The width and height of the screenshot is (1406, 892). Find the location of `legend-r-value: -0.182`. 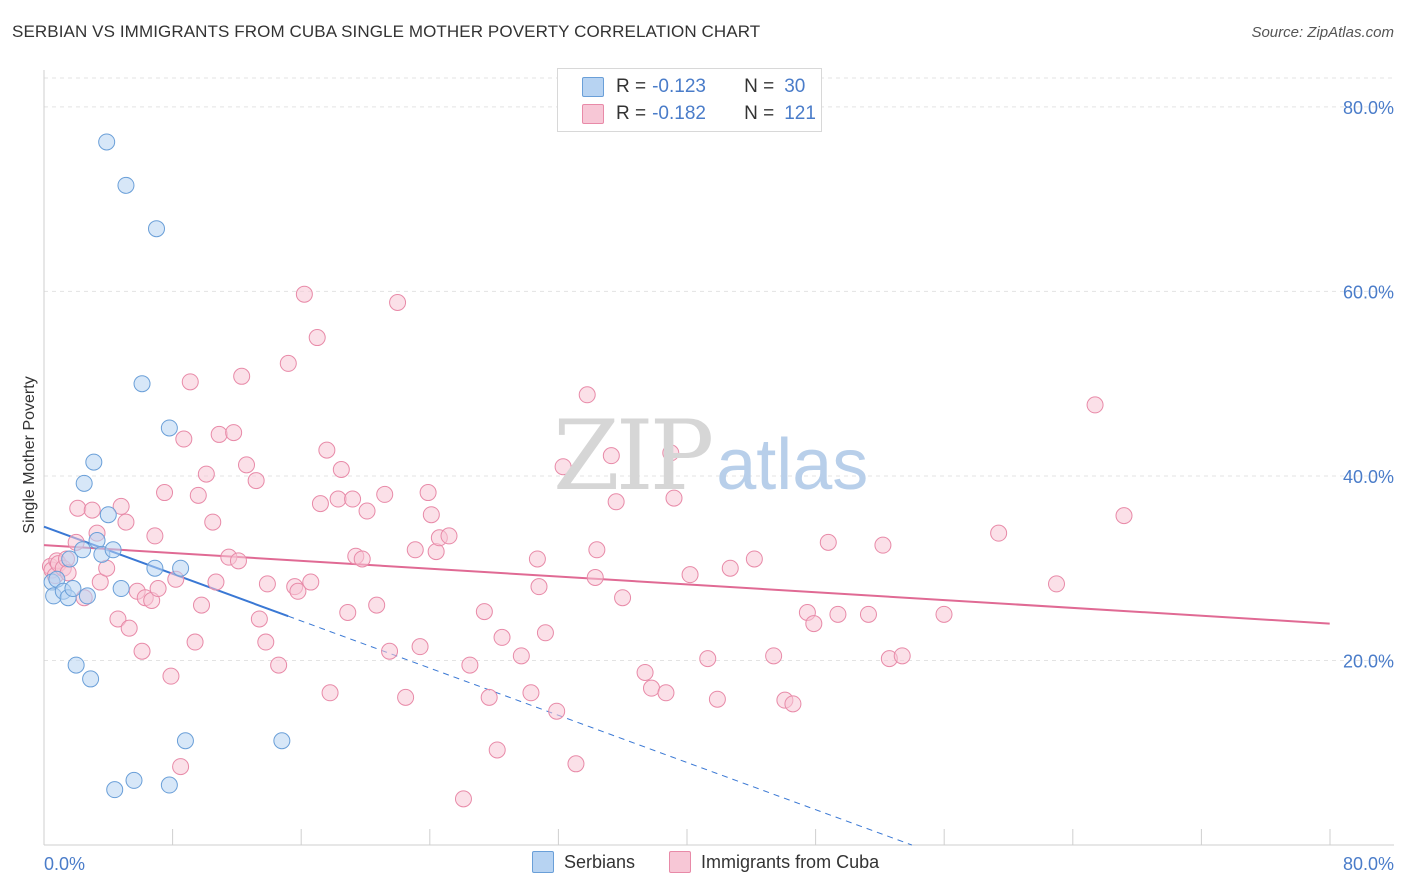

legend-r-value: -0.182 is located at coordinates (679, 113).